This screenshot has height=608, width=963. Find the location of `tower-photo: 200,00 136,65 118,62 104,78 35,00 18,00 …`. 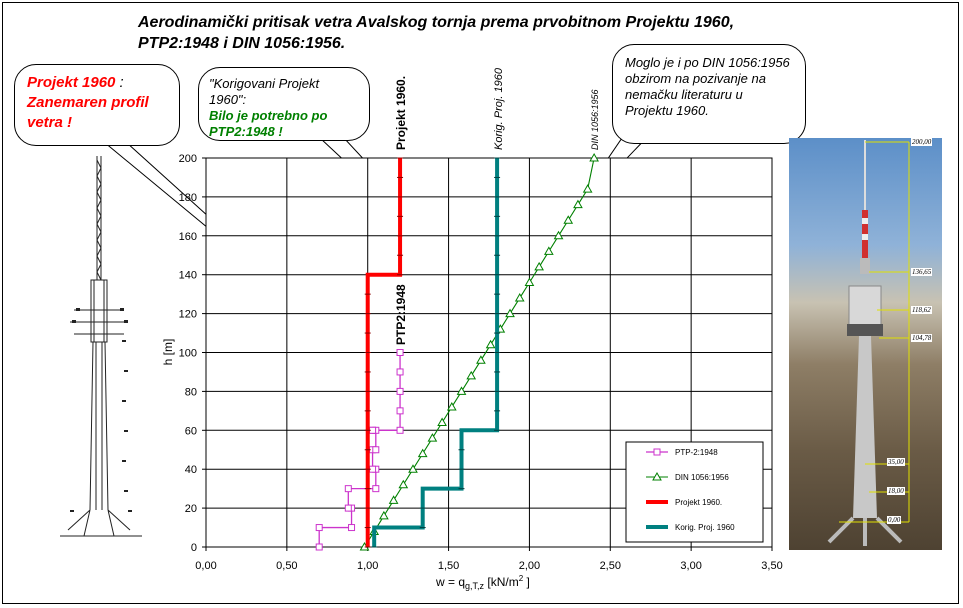

tower-photo: 200,00 136,65 118,62 104,78 35,00 18,00 … is located at coordinates (865, 344).